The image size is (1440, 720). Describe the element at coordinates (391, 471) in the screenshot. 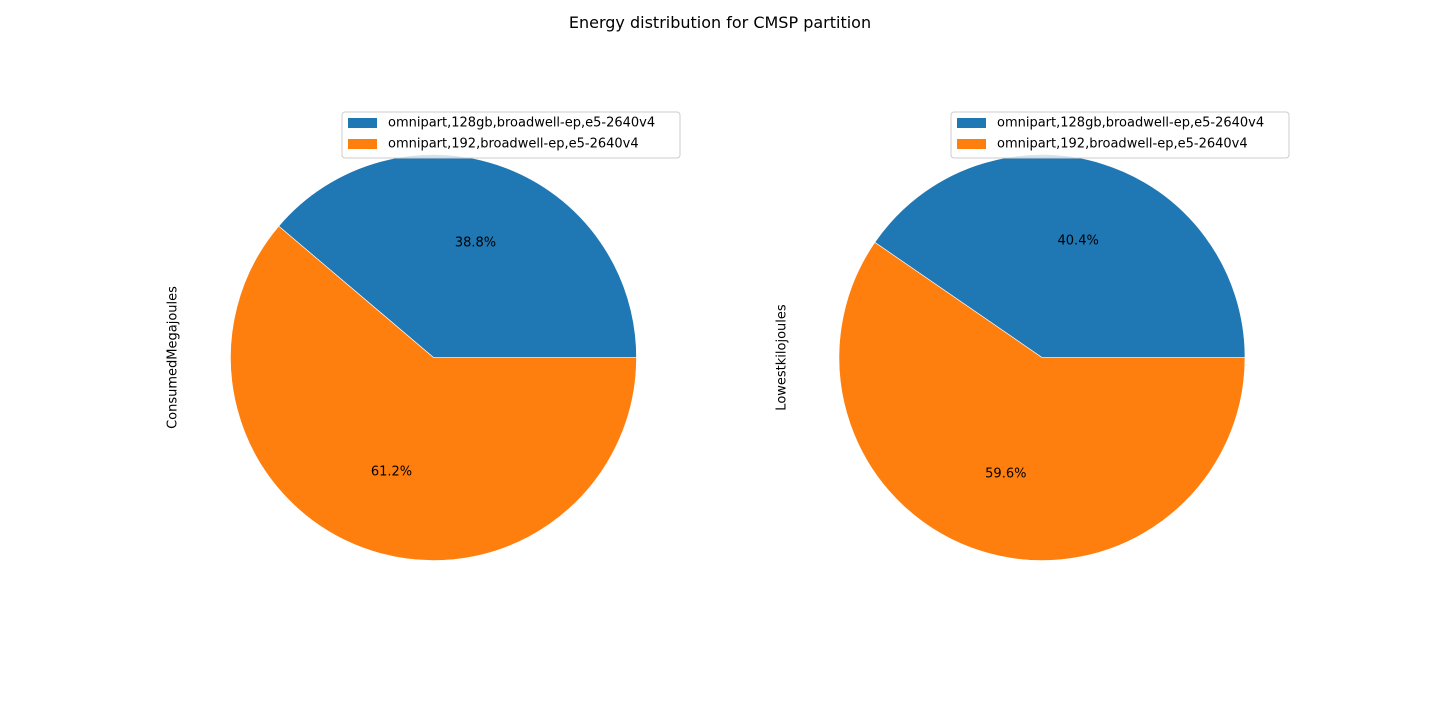

I see `slice-percent-label: 61.2%` at that location.